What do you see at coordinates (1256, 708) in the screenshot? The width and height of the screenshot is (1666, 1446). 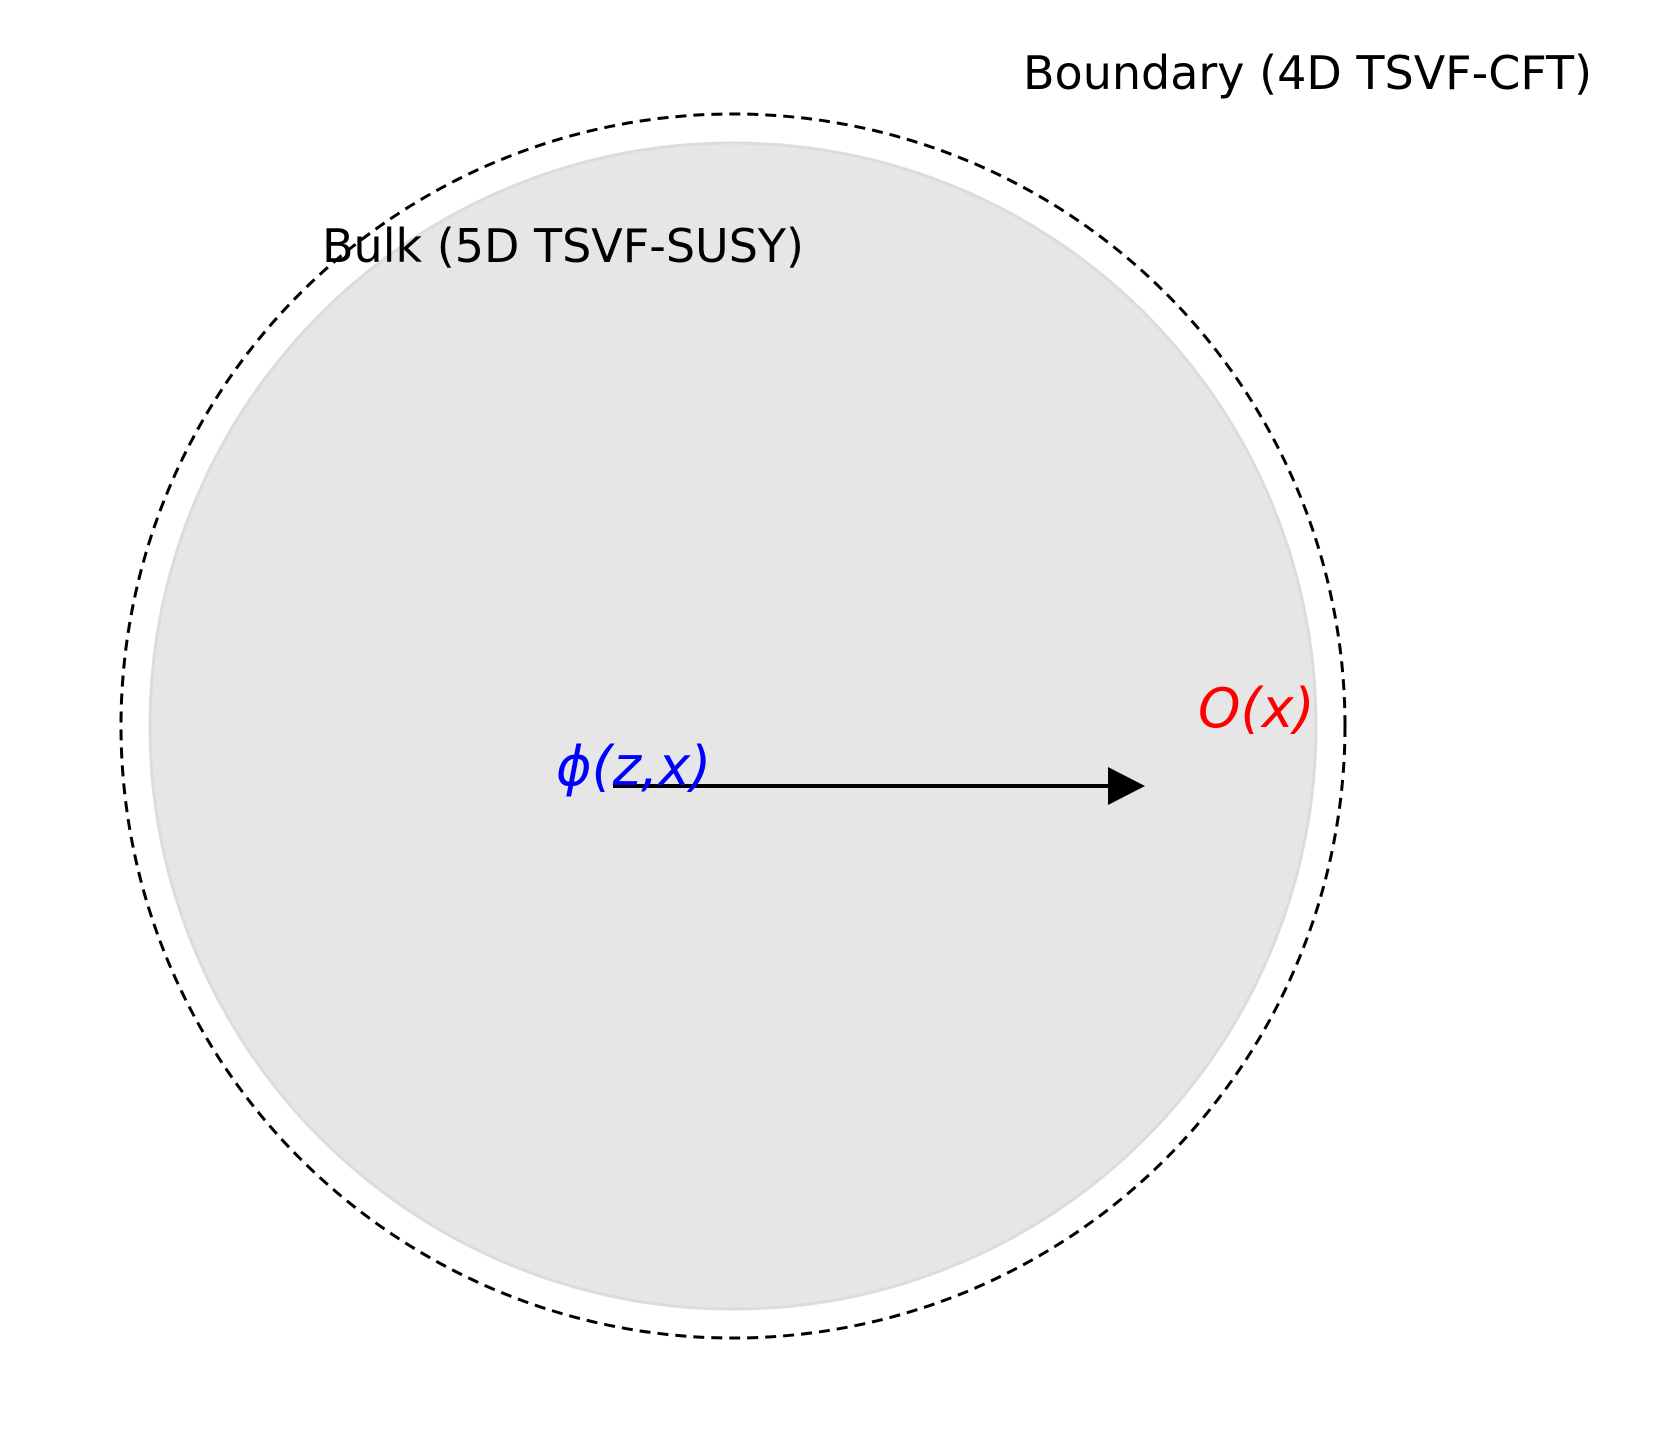 I see `boundary-operator-label: O(x)` at bounding box center [1256, 708].